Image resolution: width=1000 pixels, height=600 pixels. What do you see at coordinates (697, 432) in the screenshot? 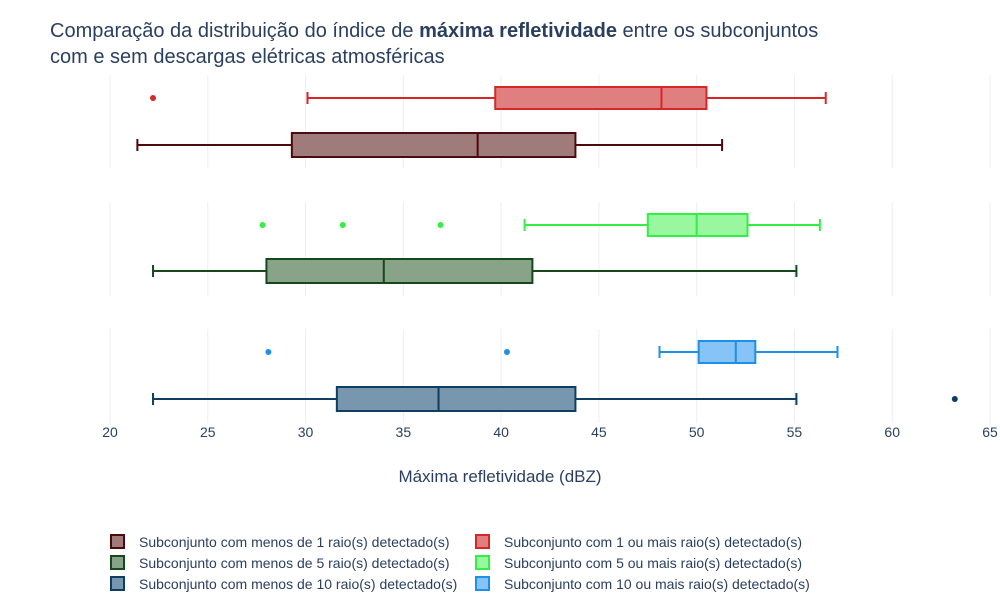
I see `x-tick-label: 50` at bounding box center [697, 432].